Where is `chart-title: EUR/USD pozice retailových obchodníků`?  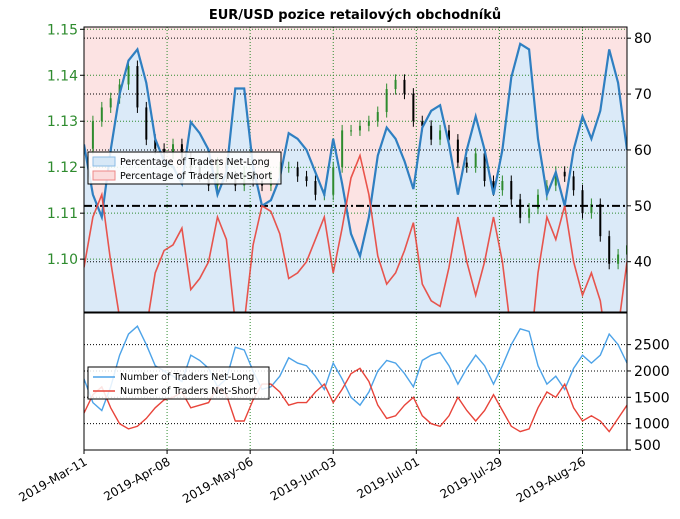
chart-title: EUR/USD pozice retailových obchodníků is located at coordinates (355, 15).